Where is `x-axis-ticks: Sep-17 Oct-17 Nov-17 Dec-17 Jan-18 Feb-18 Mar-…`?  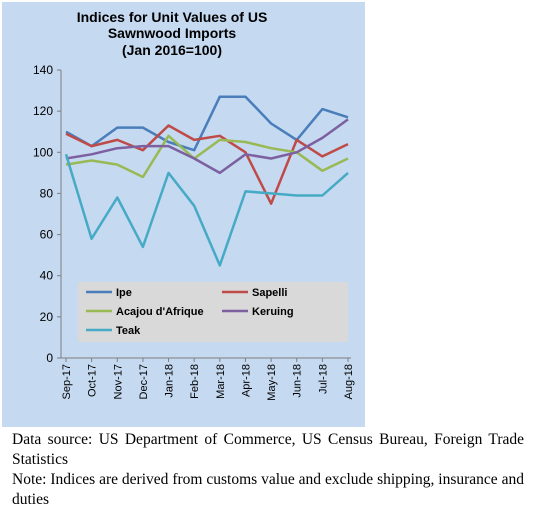 x-axis-ticks: Sep-17 Oct-17 Nov-17 Dec-17 Jan-18 Feb-18 Mar-… is located at coordinates (208, 379).